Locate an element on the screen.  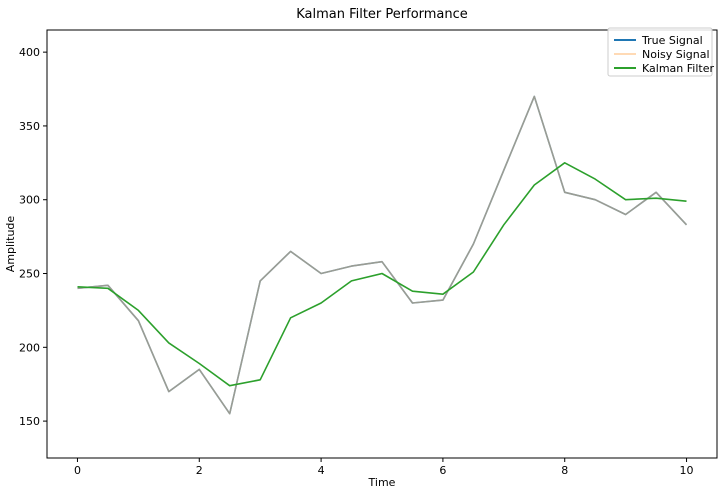
x-axis: 0 2 4 6 8 10 is located at coordinates (384, 467).